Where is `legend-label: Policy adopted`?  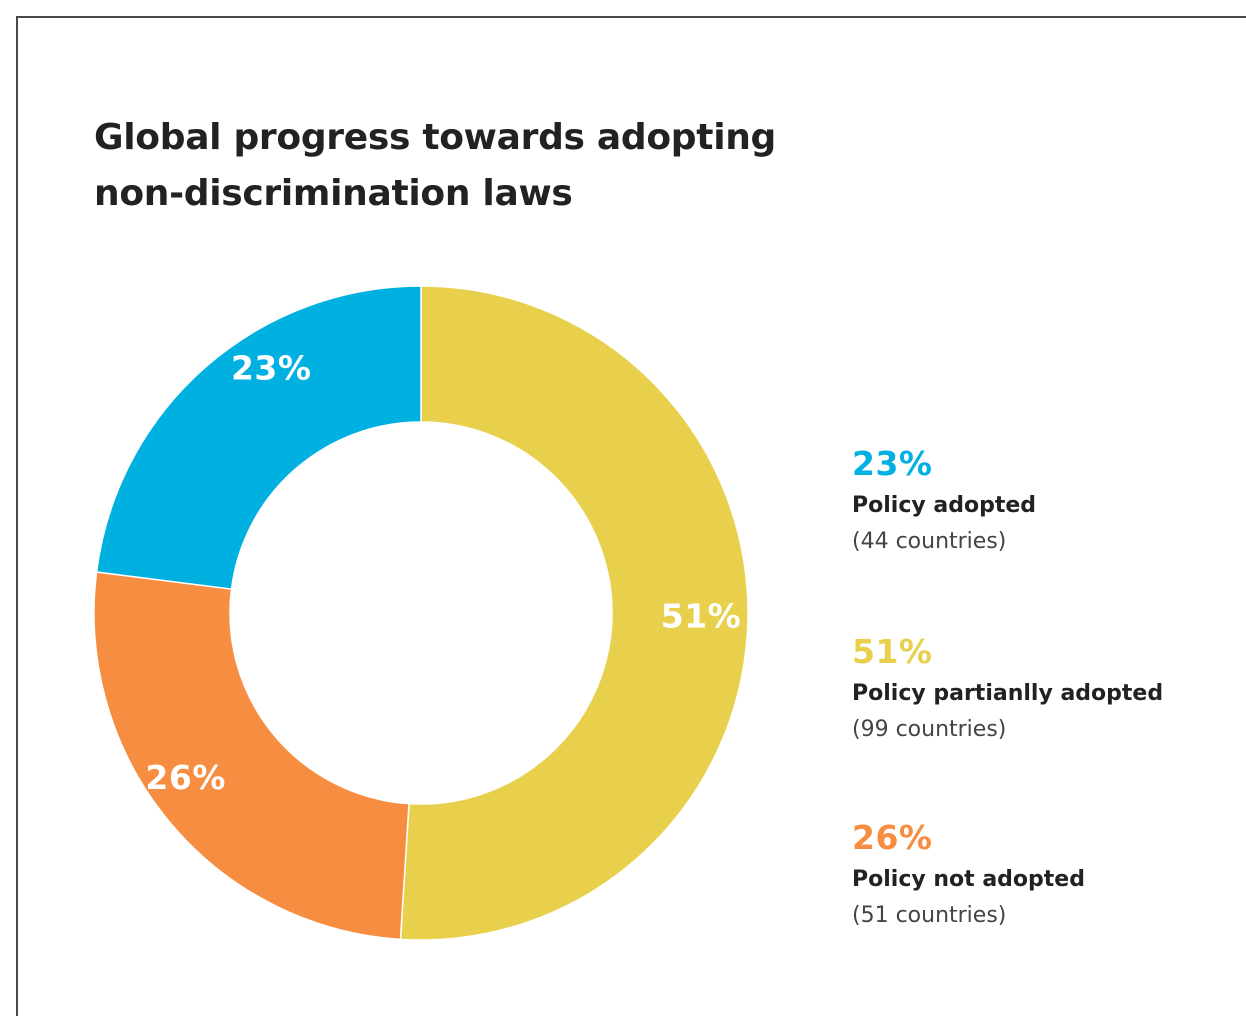
legend-label: Policy adopted is located at coordinates (944, 505).